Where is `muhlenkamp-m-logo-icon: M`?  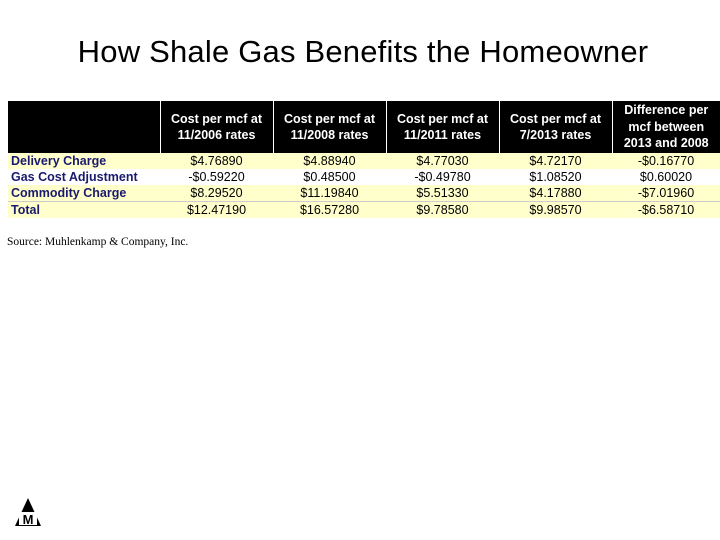
muhlenkamp-m-logo-icon: M is located at coordinates (28, 512).